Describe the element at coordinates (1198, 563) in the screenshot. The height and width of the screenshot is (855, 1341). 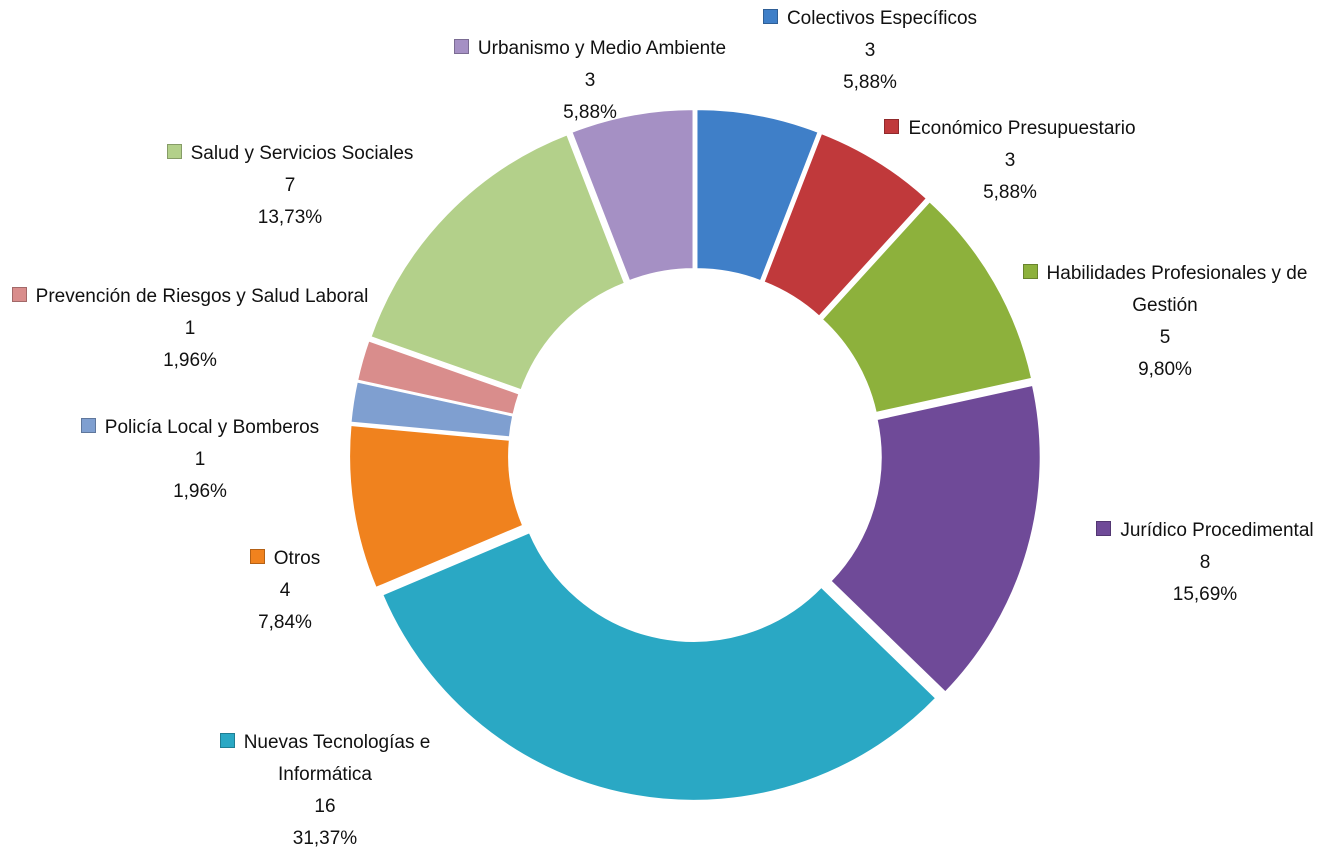
I see `data-label: Jurídico Procedimental 8 15,69%` at that location.